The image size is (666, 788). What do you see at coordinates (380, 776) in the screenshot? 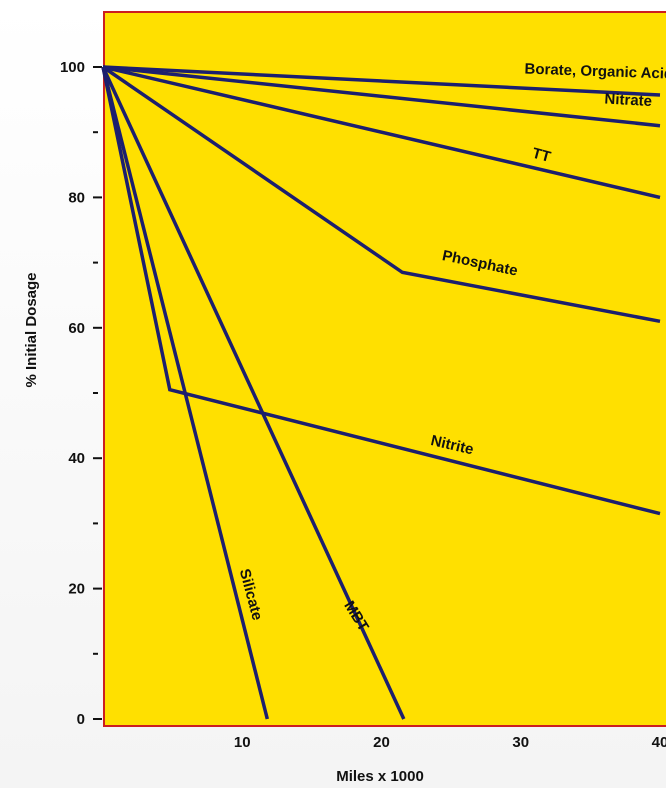
I see `x-axis-title: Miles x 1000` at bounding box center [380, 776].